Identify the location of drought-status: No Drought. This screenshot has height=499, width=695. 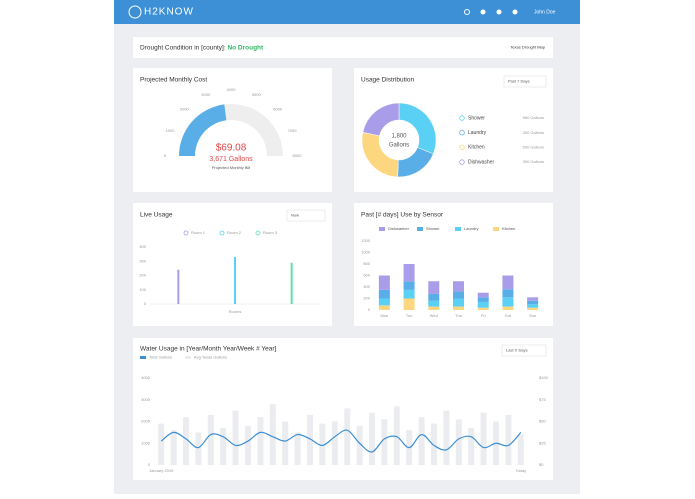
(245, 47).